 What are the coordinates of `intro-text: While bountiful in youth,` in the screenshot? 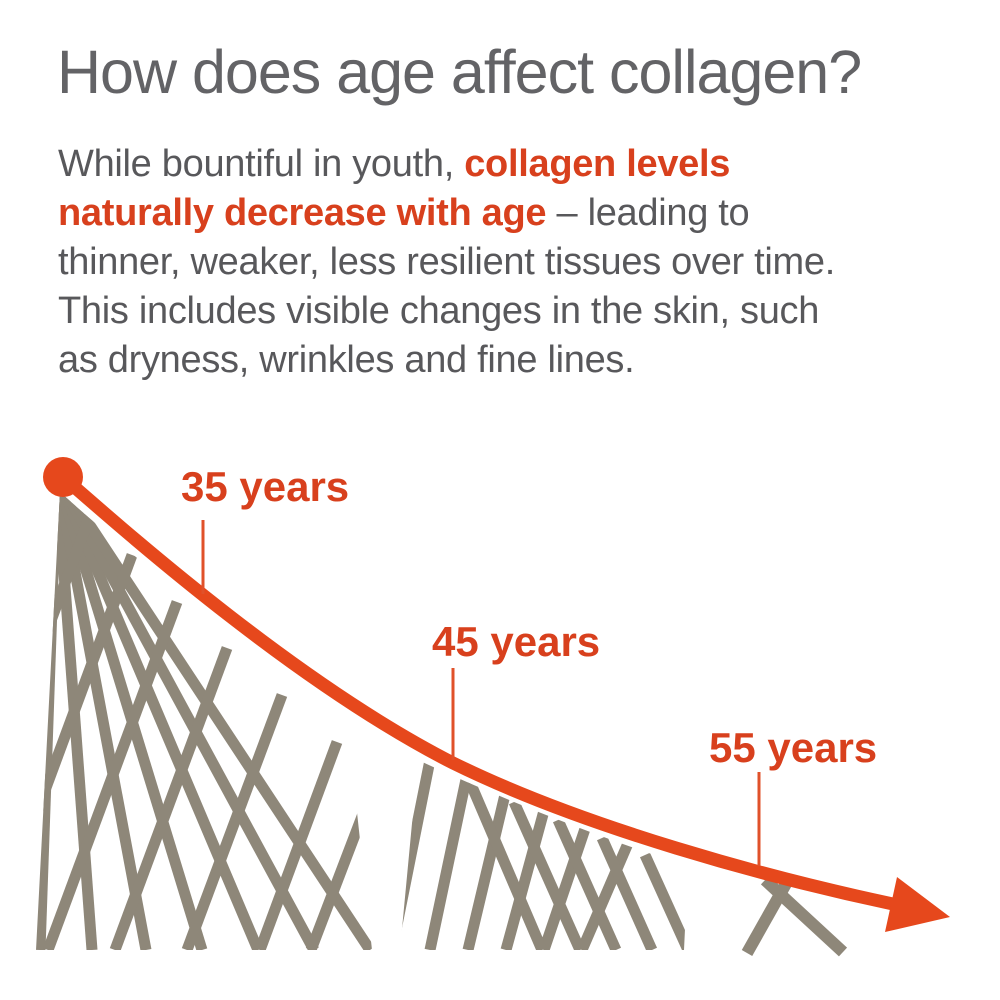 It's located at (261, 164).